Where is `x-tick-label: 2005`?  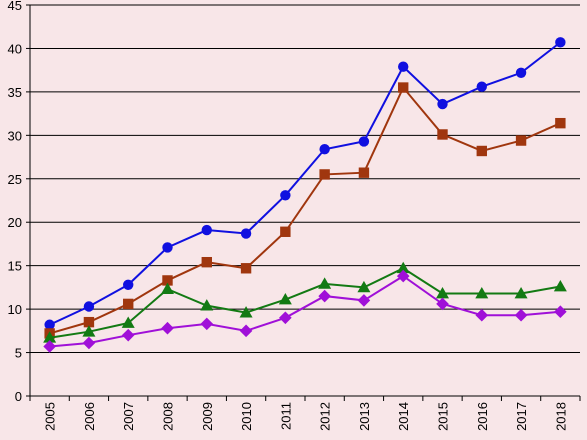
x-tick-label: 2005 is located at coordinates (50, 416).